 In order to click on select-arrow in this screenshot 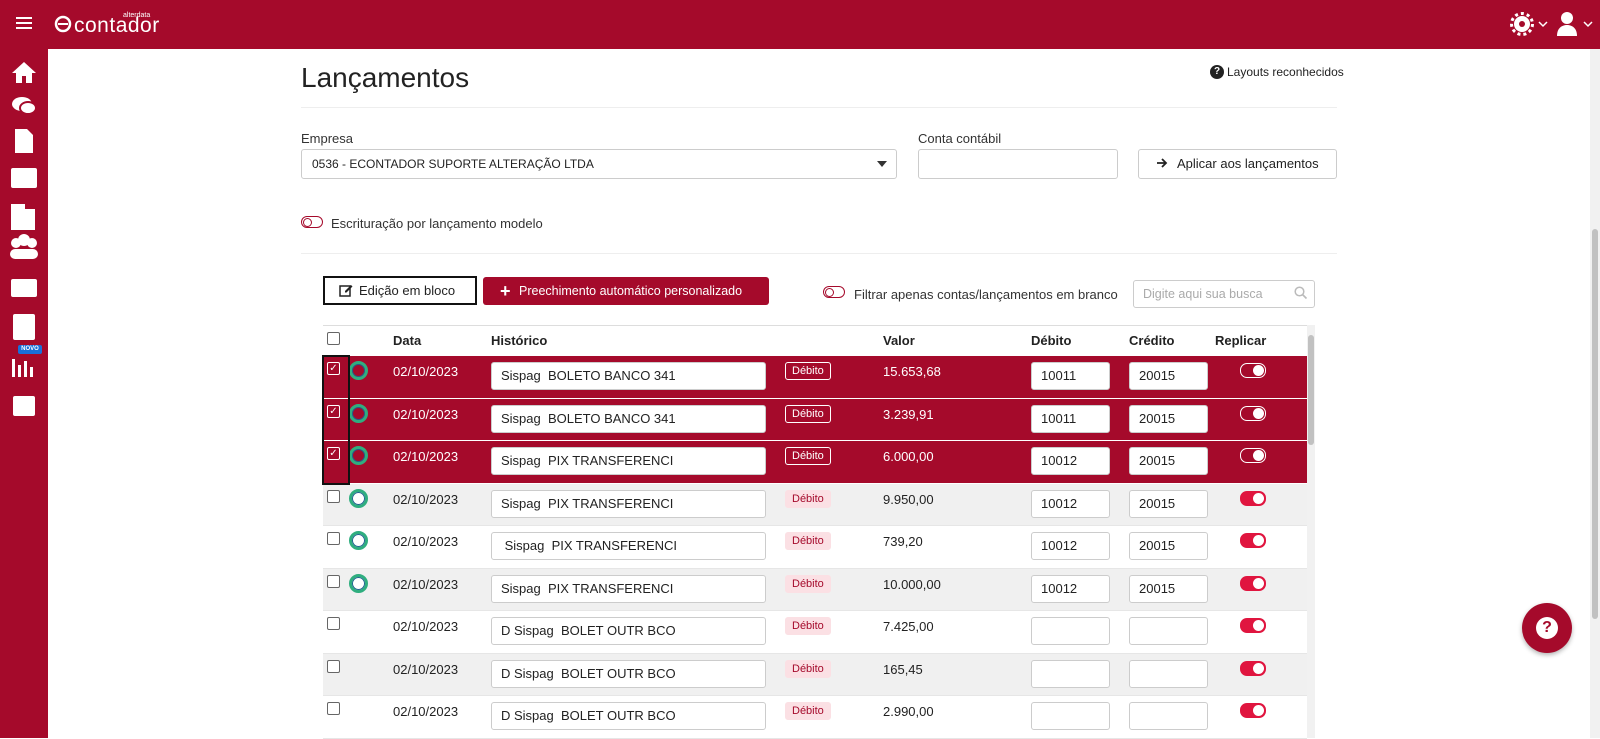, I will do `click(882, 164)`.